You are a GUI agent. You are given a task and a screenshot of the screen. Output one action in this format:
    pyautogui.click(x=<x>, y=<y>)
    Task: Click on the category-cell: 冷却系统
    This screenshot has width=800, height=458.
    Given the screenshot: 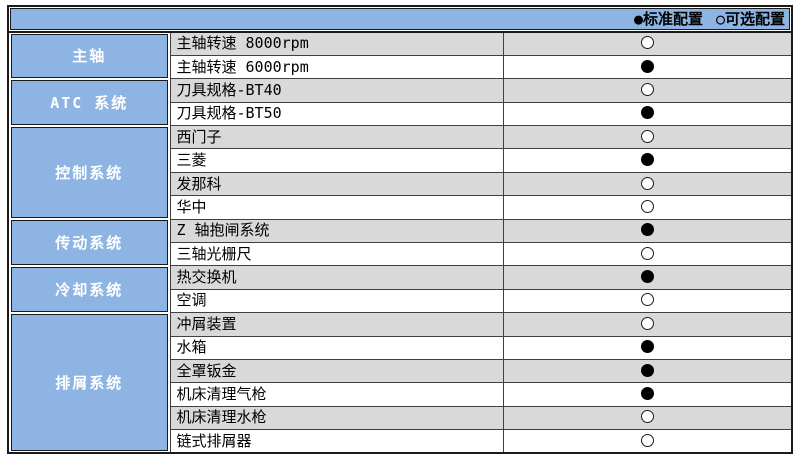 What is the action you would take?
    pyautogui.click(x=89, y=289)
    